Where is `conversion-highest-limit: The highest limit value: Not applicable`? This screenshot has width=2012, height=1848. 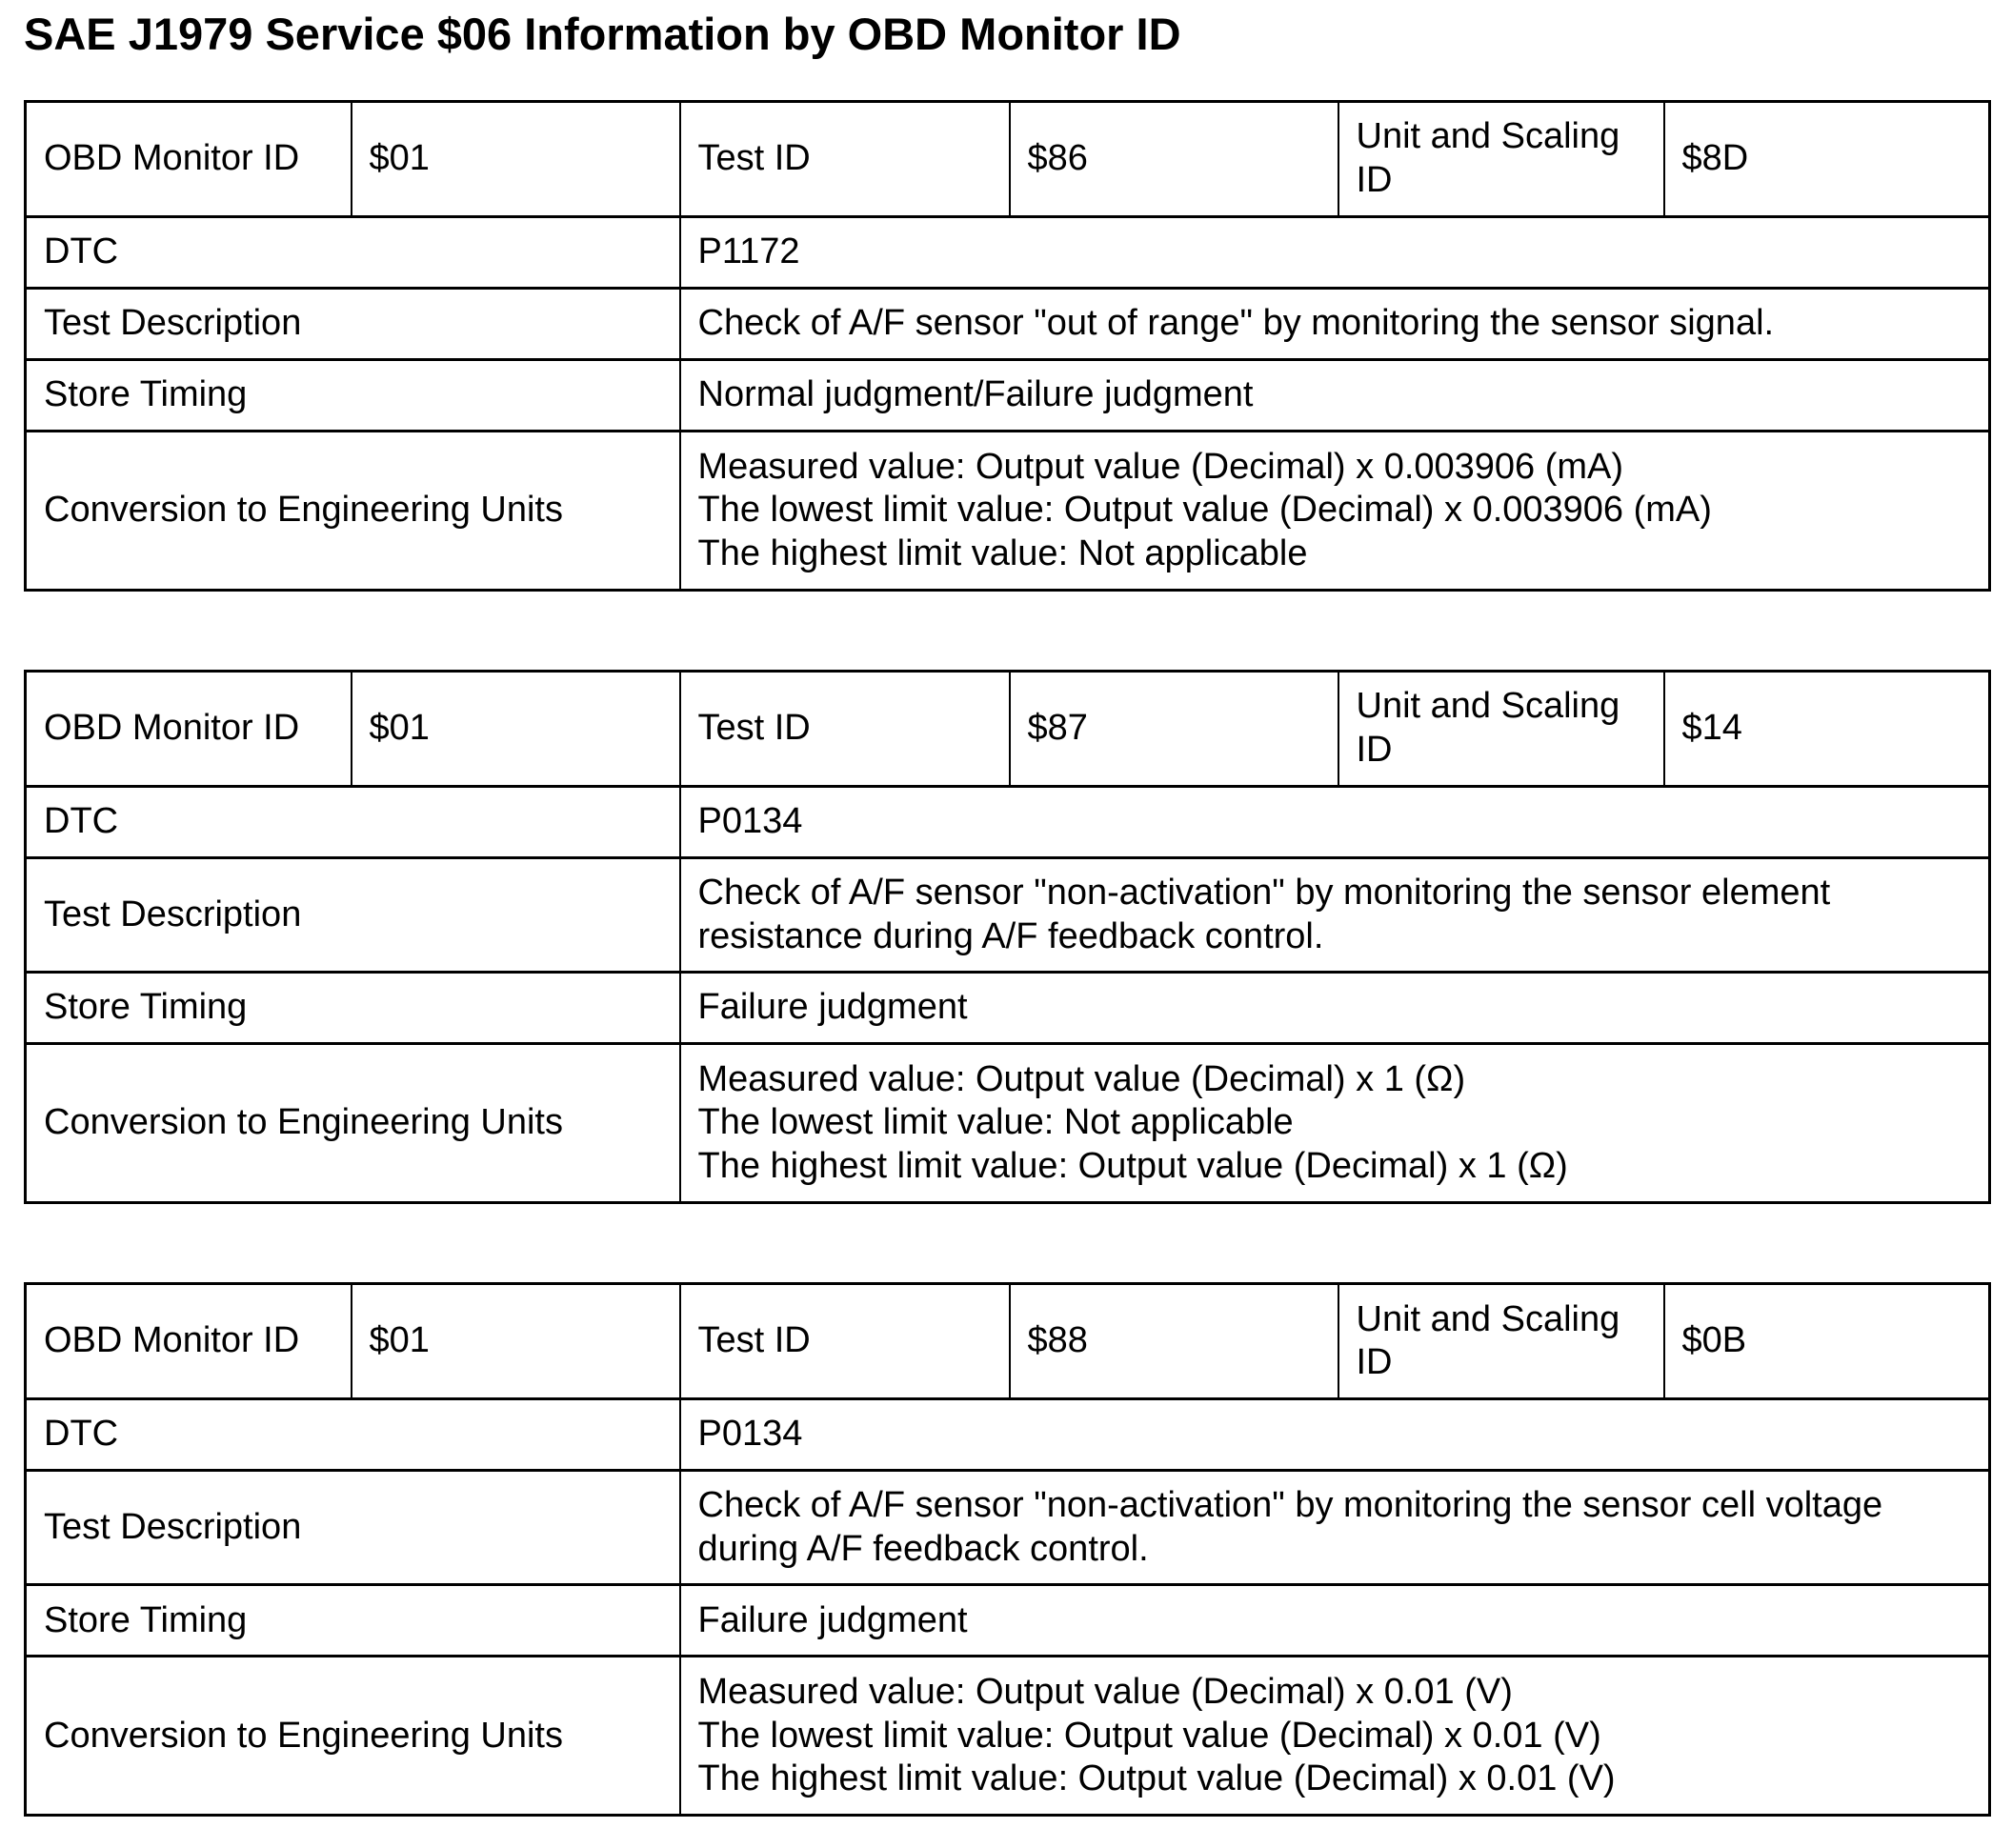
conversion-highest-limit: The highest limit value: Not applicable is located at coordinates (1002, 552).